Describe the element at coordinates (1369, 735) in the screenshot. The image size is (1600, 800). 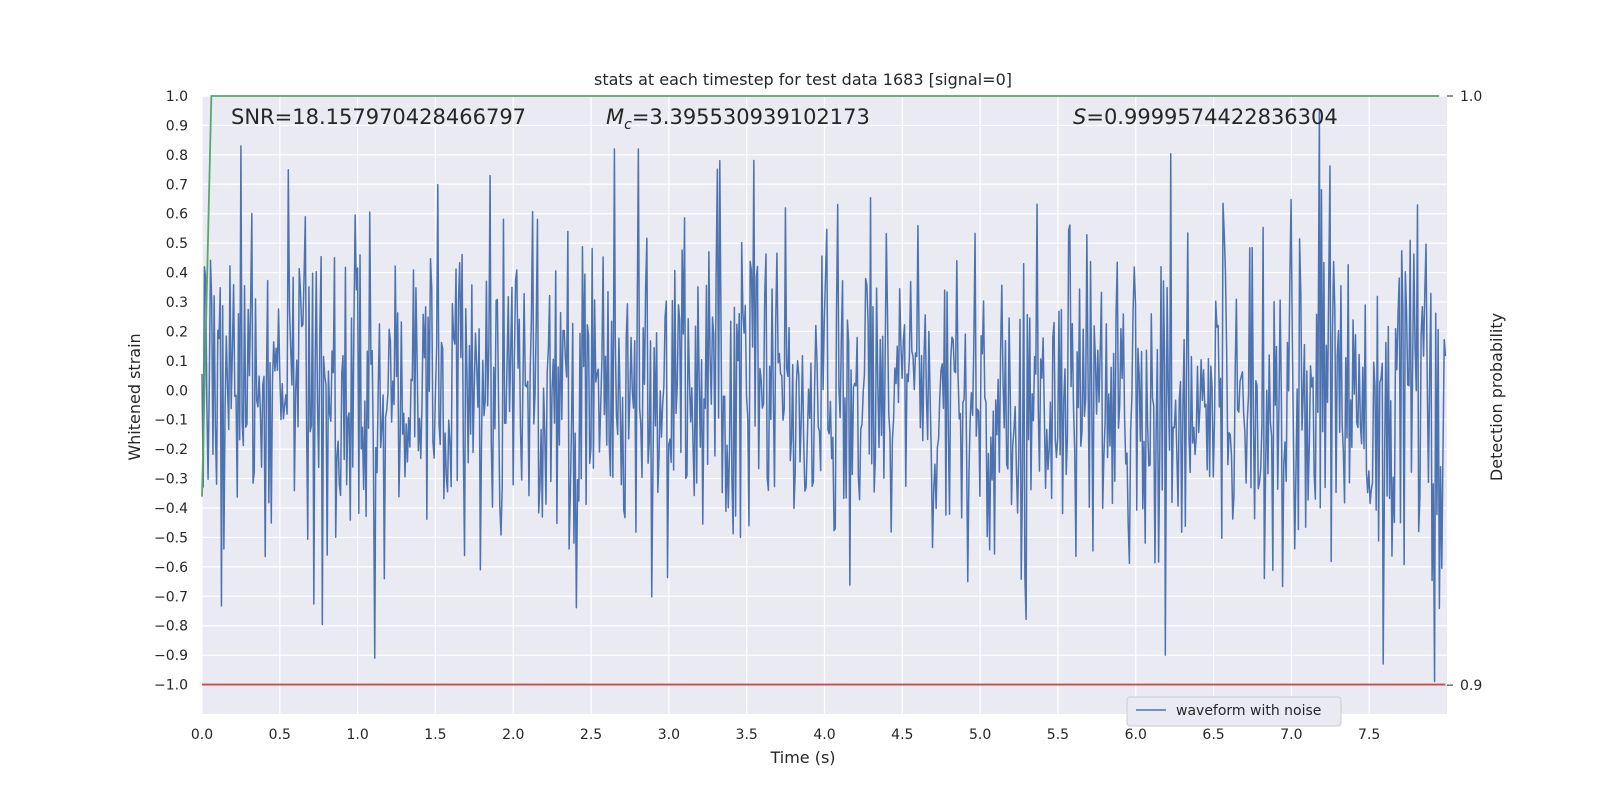
I see `x-tick-label: 7.5` at that location.